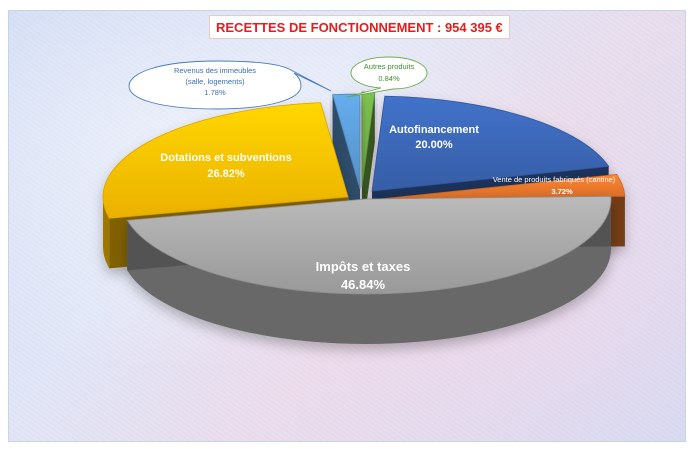 Image resolution: width=694 pixels, height=450 pixels. I want to click on value-impots: 46.84%, so click(363, 284).